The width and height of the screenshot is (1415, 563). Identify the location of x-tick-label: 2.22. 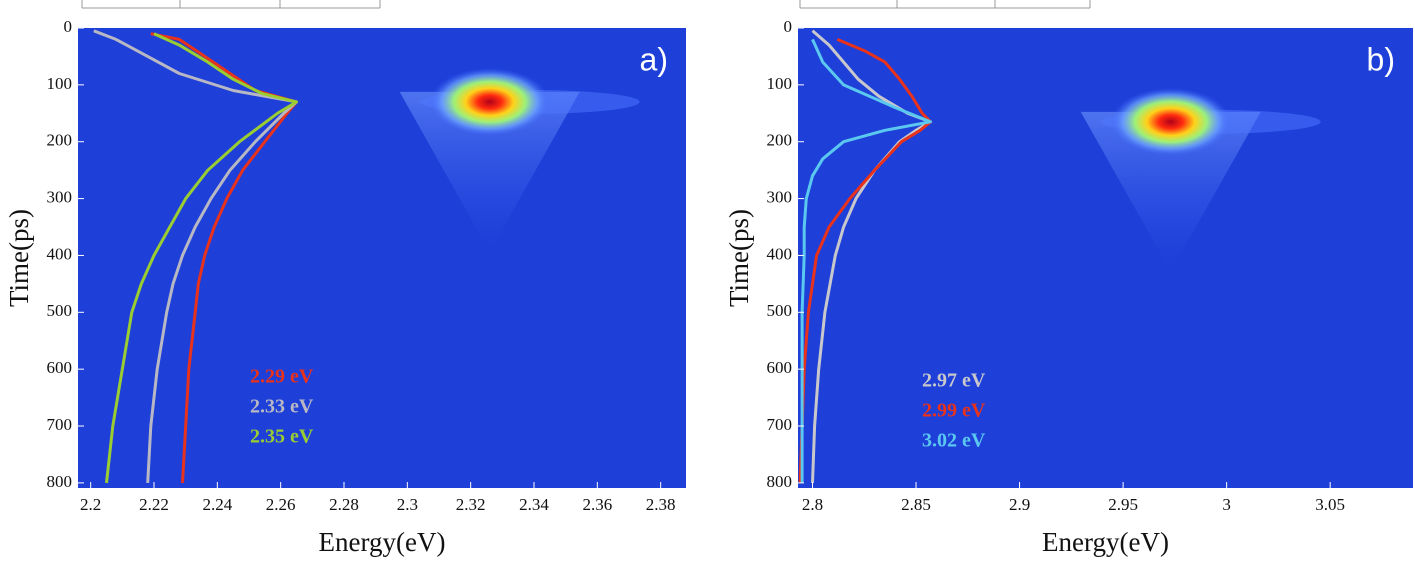
(154, 504).